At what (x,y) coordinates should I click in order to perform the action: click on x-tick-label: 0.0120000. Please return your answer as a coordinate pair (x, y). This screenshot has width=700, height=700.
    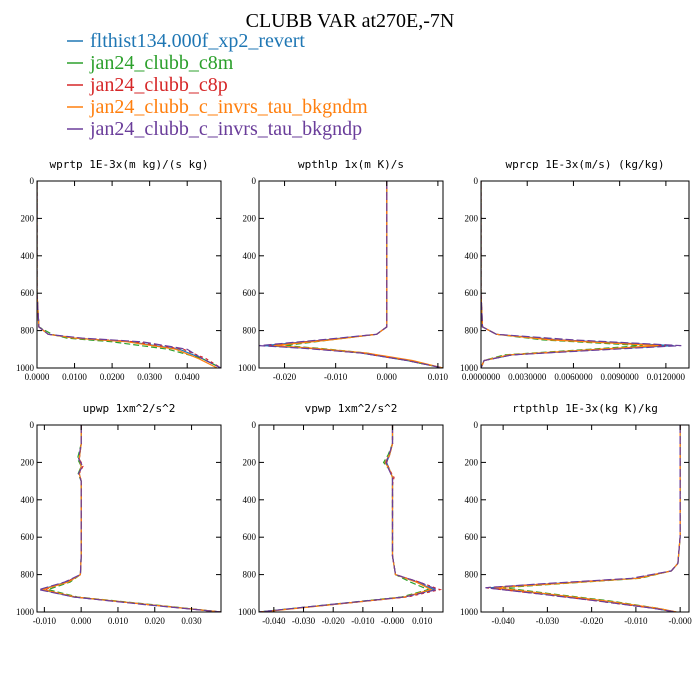
    Looking at the image, I should click on (666, 377).